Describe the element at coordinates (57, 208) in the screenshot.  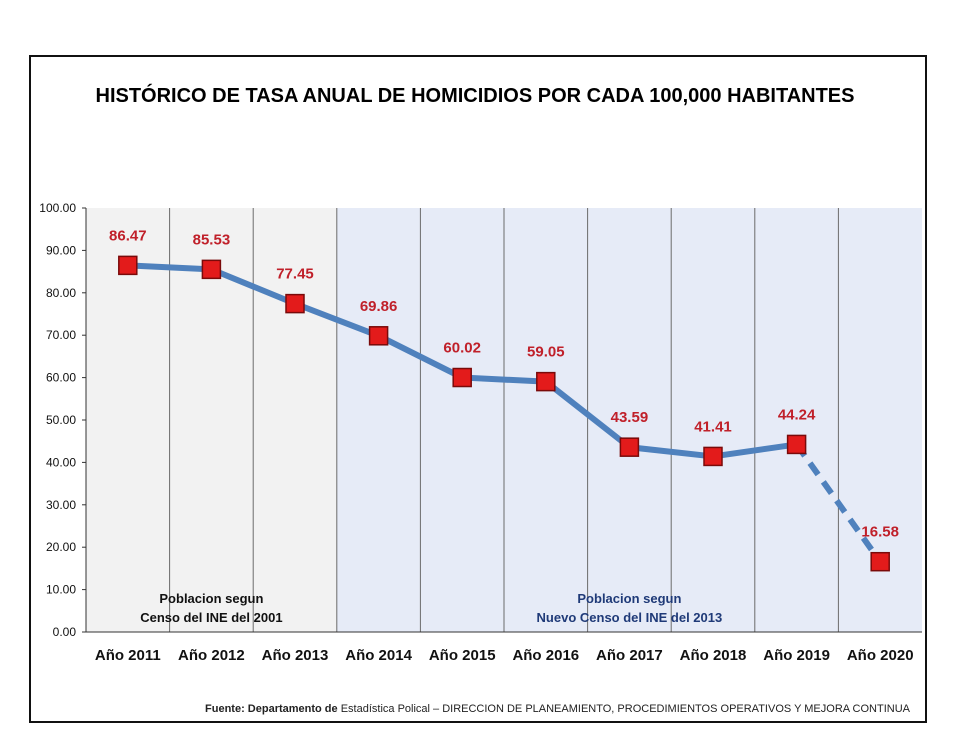
I see `y-tick-label: 100.00` at that location.